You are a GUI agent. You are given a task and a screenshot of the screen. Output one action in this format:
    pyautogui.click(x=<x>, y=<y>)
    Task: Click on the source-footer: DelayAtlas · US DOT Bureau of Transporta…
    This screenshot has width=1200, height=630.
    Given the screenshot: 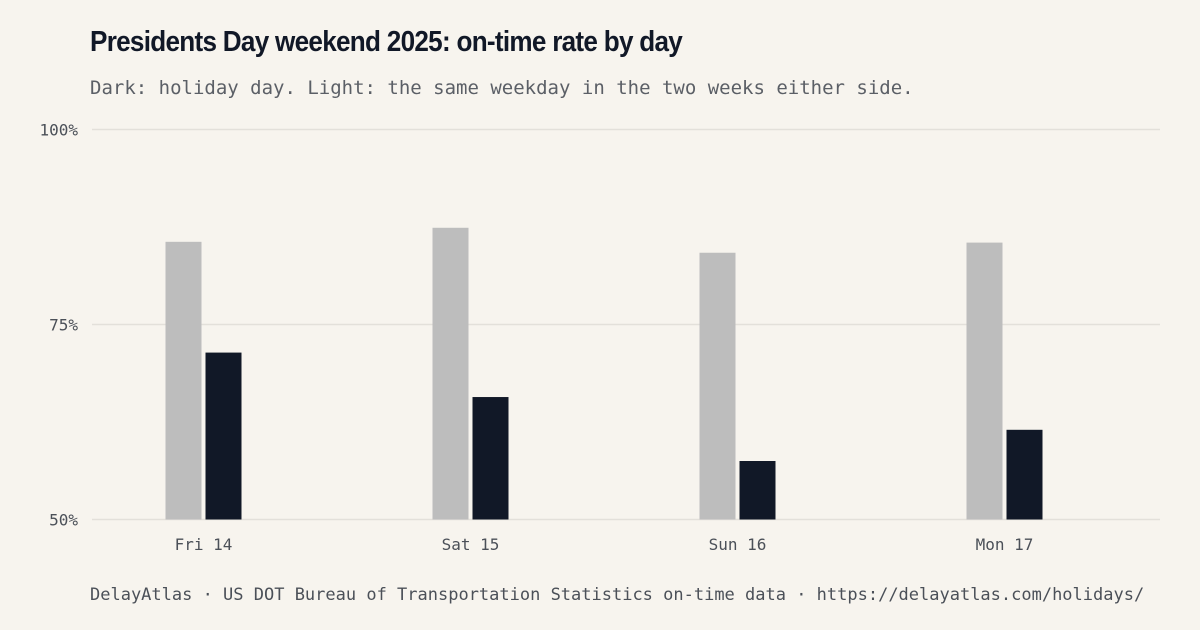 What is the action you would take?
    pyautogui.click(x=617, y=595)
    